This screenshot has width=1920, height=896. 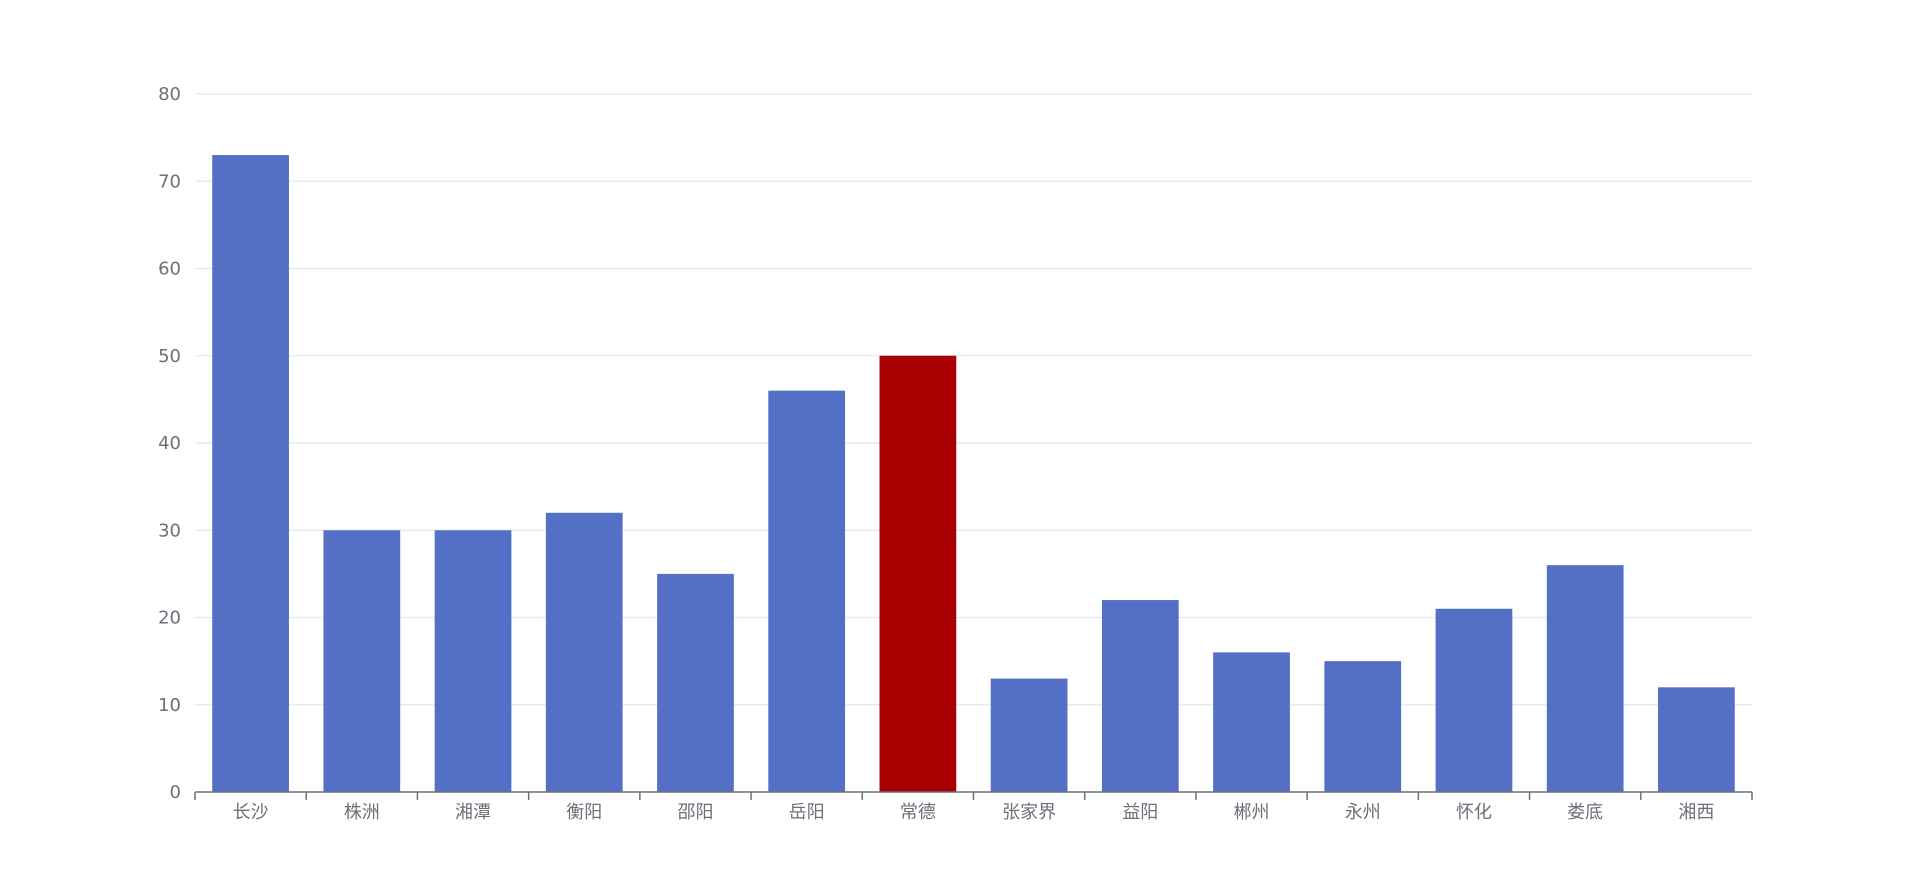 I want to click on x-tick-label: 邵阳, so click(x=695, y=812).